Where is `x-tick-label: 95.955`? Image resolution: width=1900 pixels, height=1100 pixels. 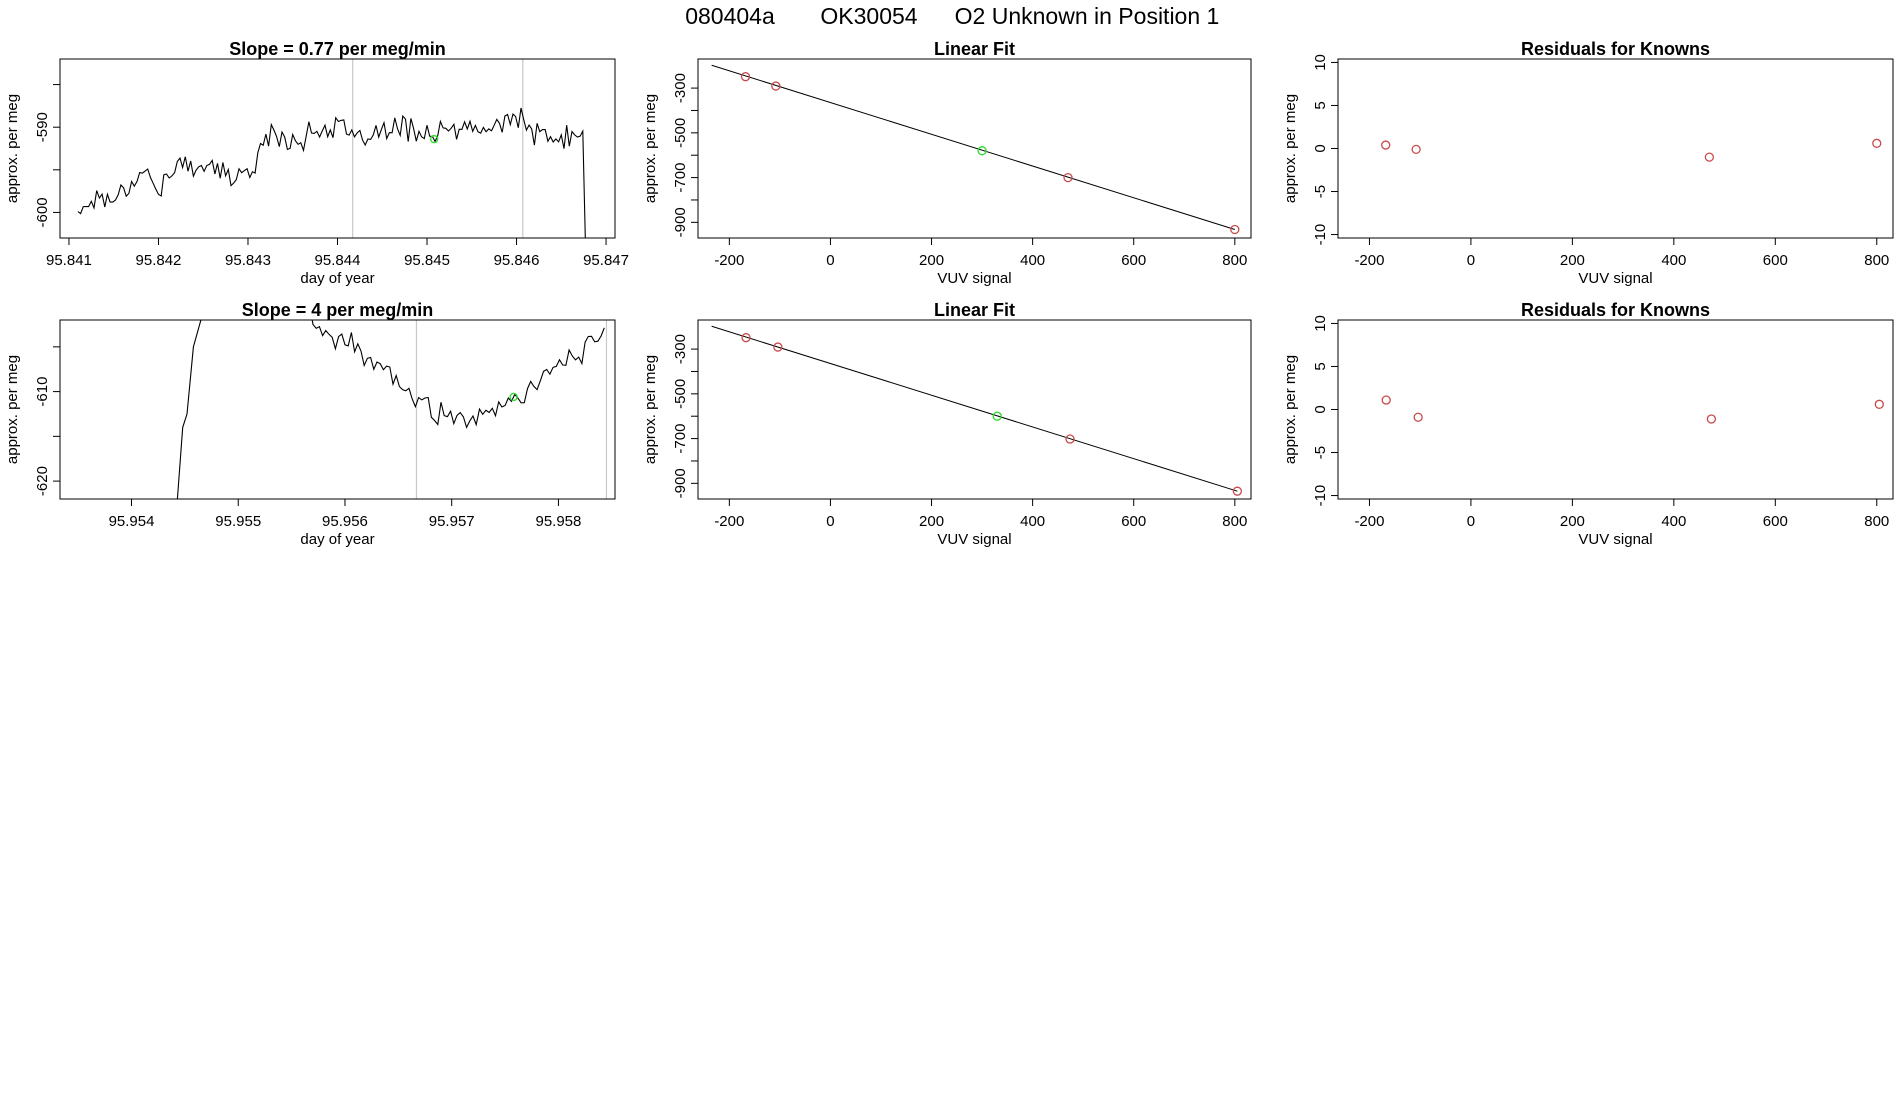 x-tick-label: 95.955 is located at coordinates (238, 521).